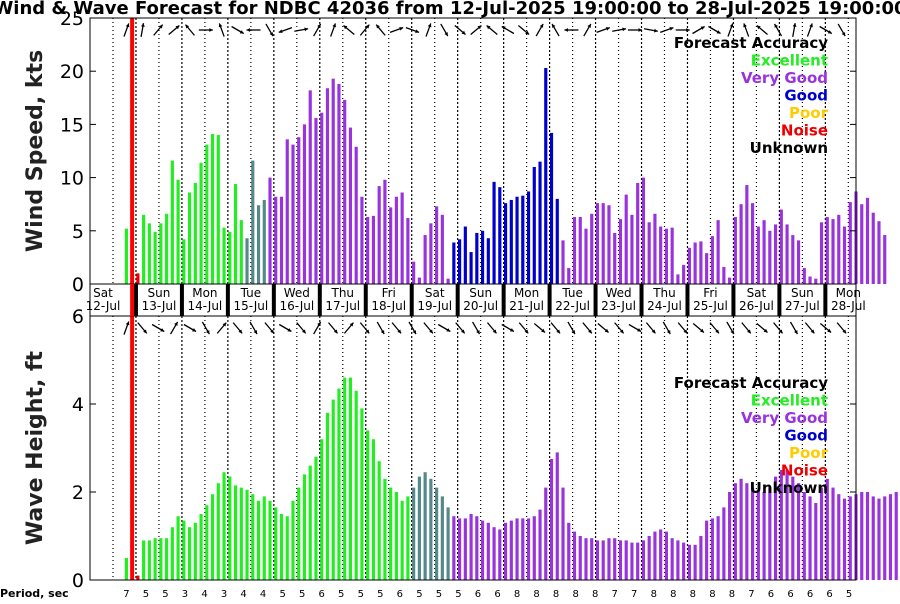 The height and width of the screenshot is (604, 900). What do you see at coordinates (72, 72) in the screenshot?
I see `y-tick-label: 20` at bounding box center [72, 72].